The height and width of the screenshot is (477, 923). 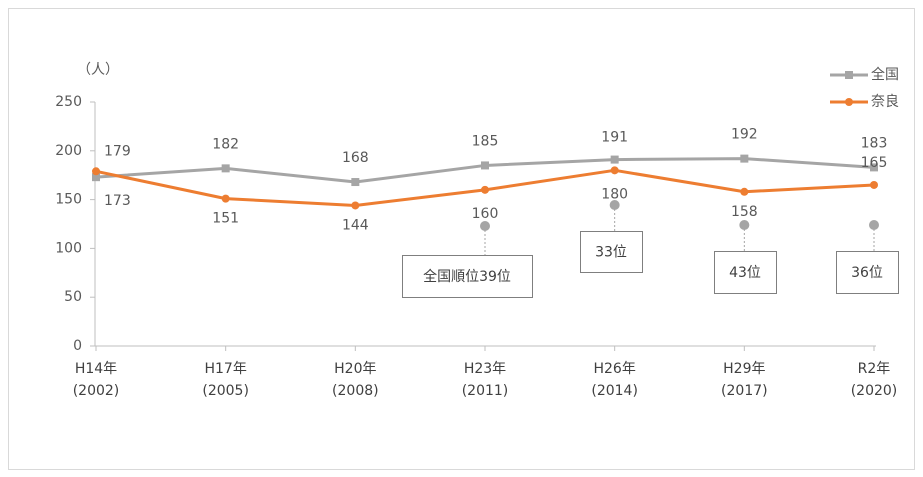 I want to click on data-label: 173, so click(x=117, y=201).